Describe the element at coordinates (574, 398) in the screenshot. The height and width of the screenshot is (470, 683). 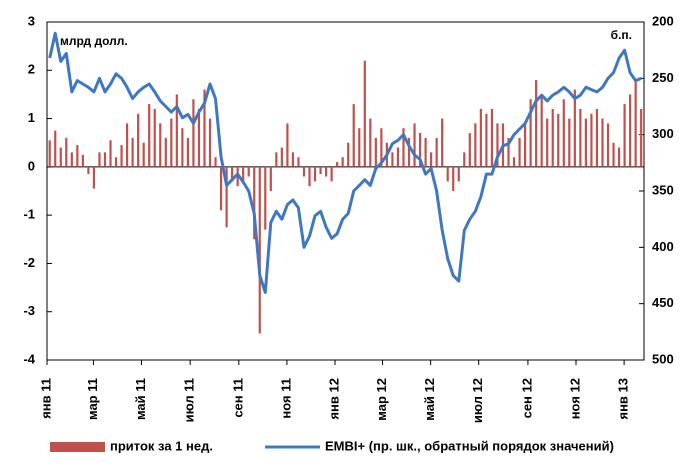
I see `x-tick-label: ноя 12` at that location.